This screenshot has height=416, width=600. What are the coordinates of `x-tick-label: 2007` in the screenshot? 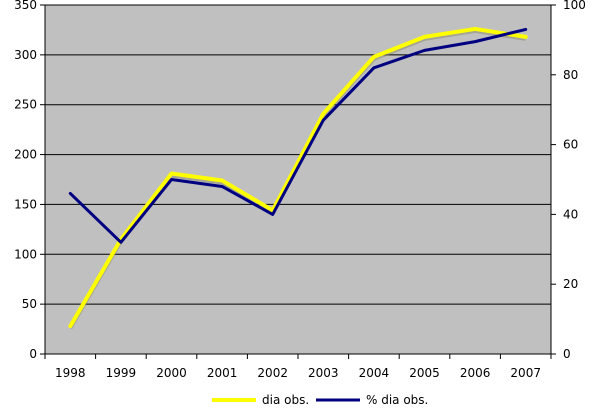 It's located at (525, 373).